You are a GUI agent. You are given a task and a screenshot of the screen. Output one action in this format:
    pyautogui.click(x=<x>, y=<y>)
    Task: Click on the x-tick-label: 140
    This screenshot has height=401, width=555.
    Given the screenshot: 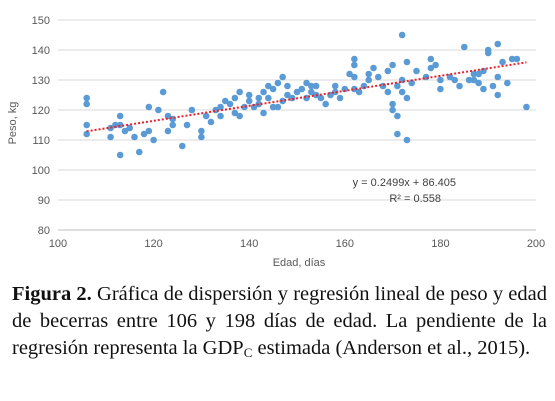 What is the action you would take?
    pyautogui.click(x=249, y=244)
    